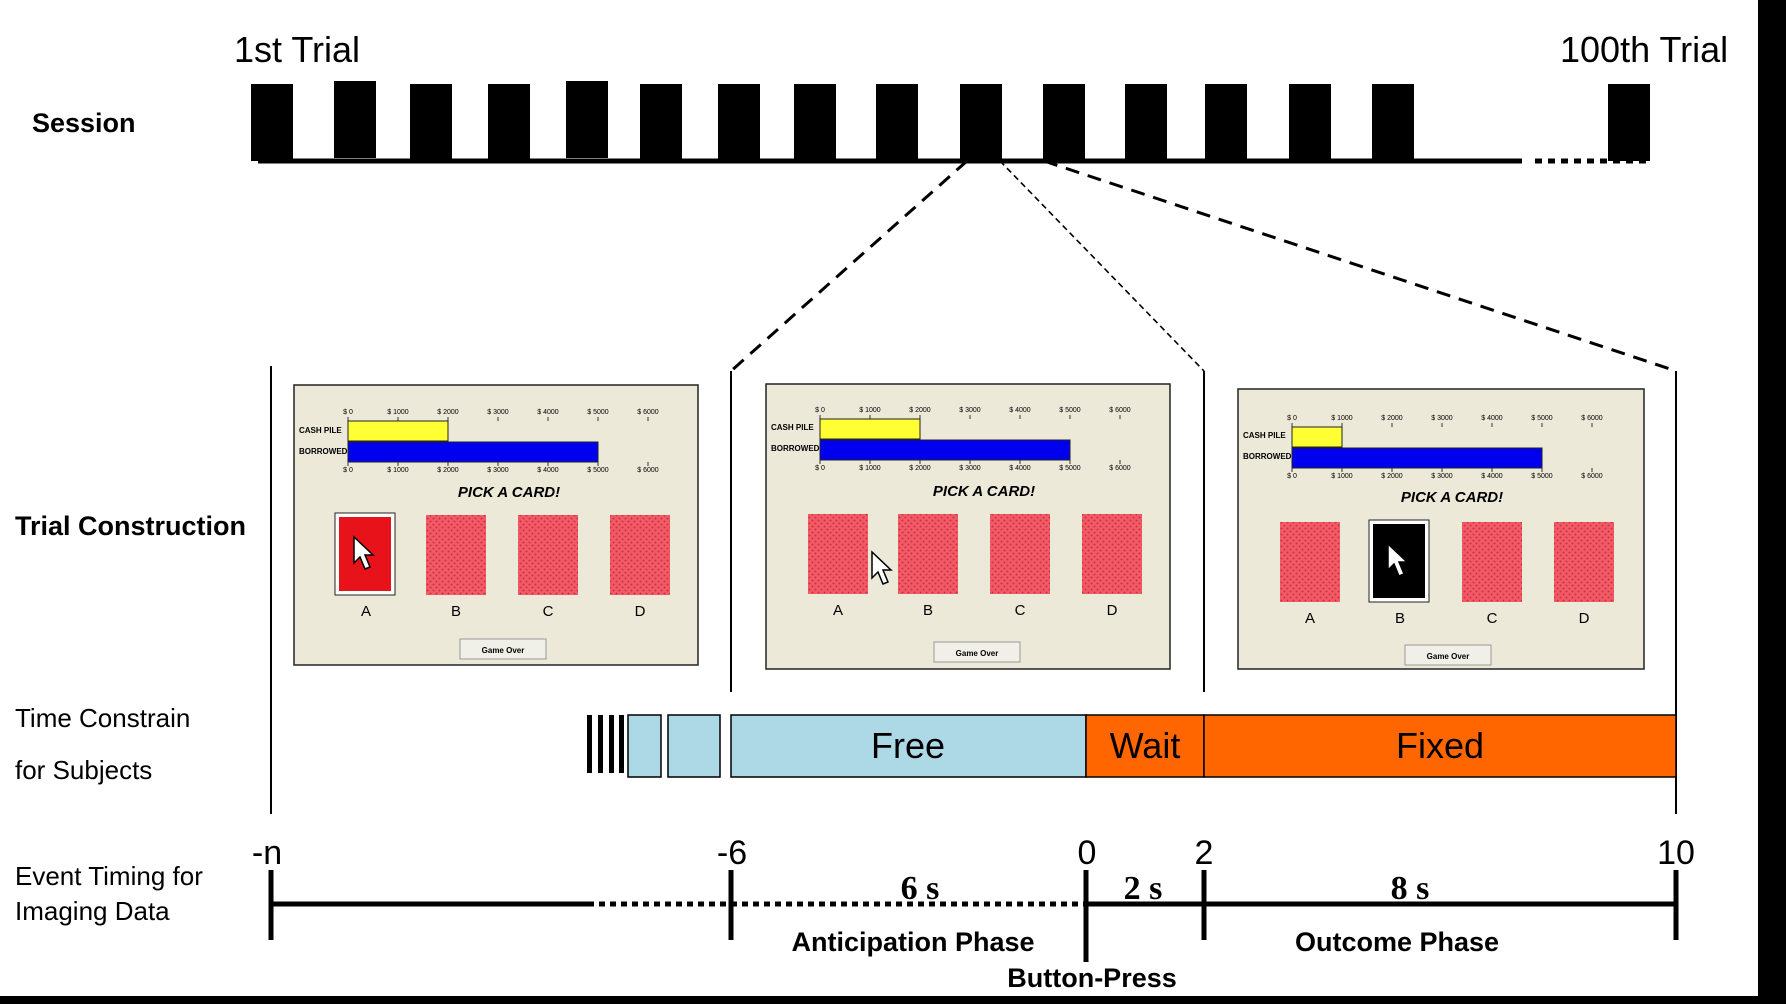 The width and height of the screenshot is (1786, 1004). I want to click on button-press-label: Button-Press, so click(1092, 978).